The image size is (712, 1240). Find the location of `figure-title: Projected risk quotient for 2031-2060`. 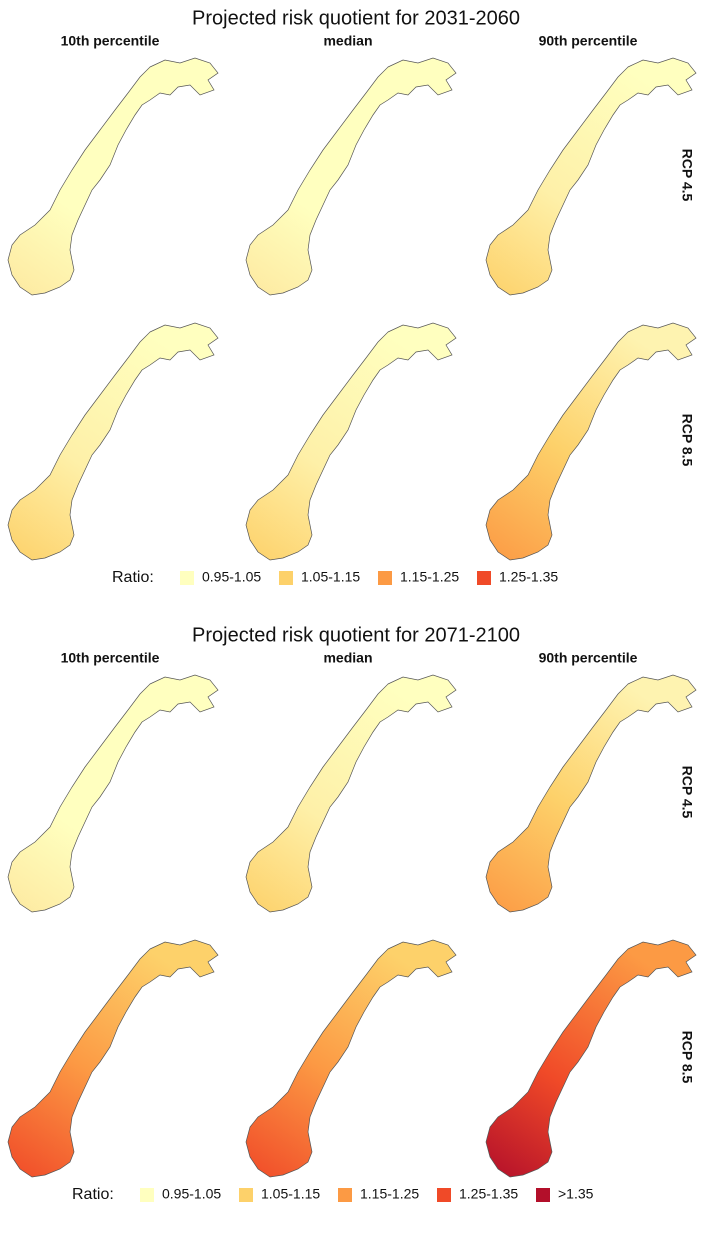

figure-title: Projected risk quotient for 2031-2060 is located at coordinates (356, 18).